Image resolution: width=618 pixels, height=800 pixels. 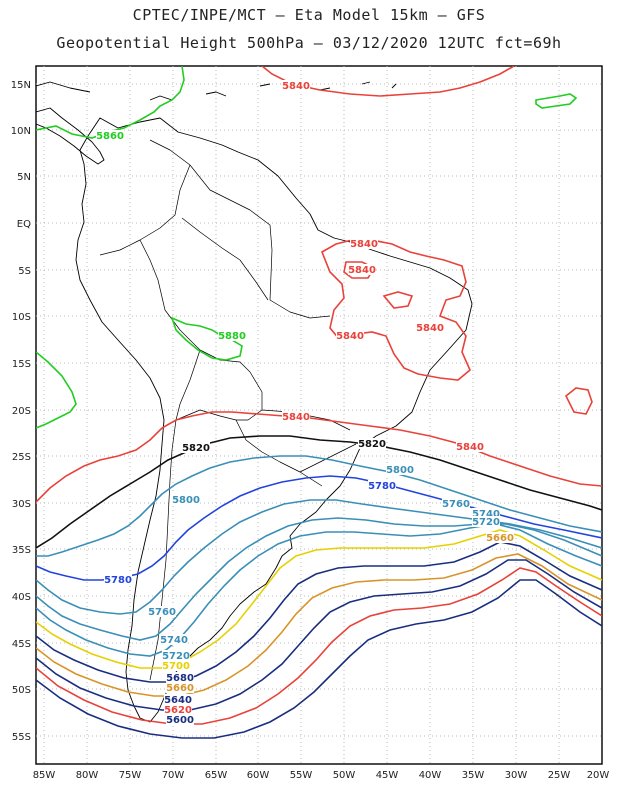 I want to click on caribbean-islands, so click(x=273, y=91).